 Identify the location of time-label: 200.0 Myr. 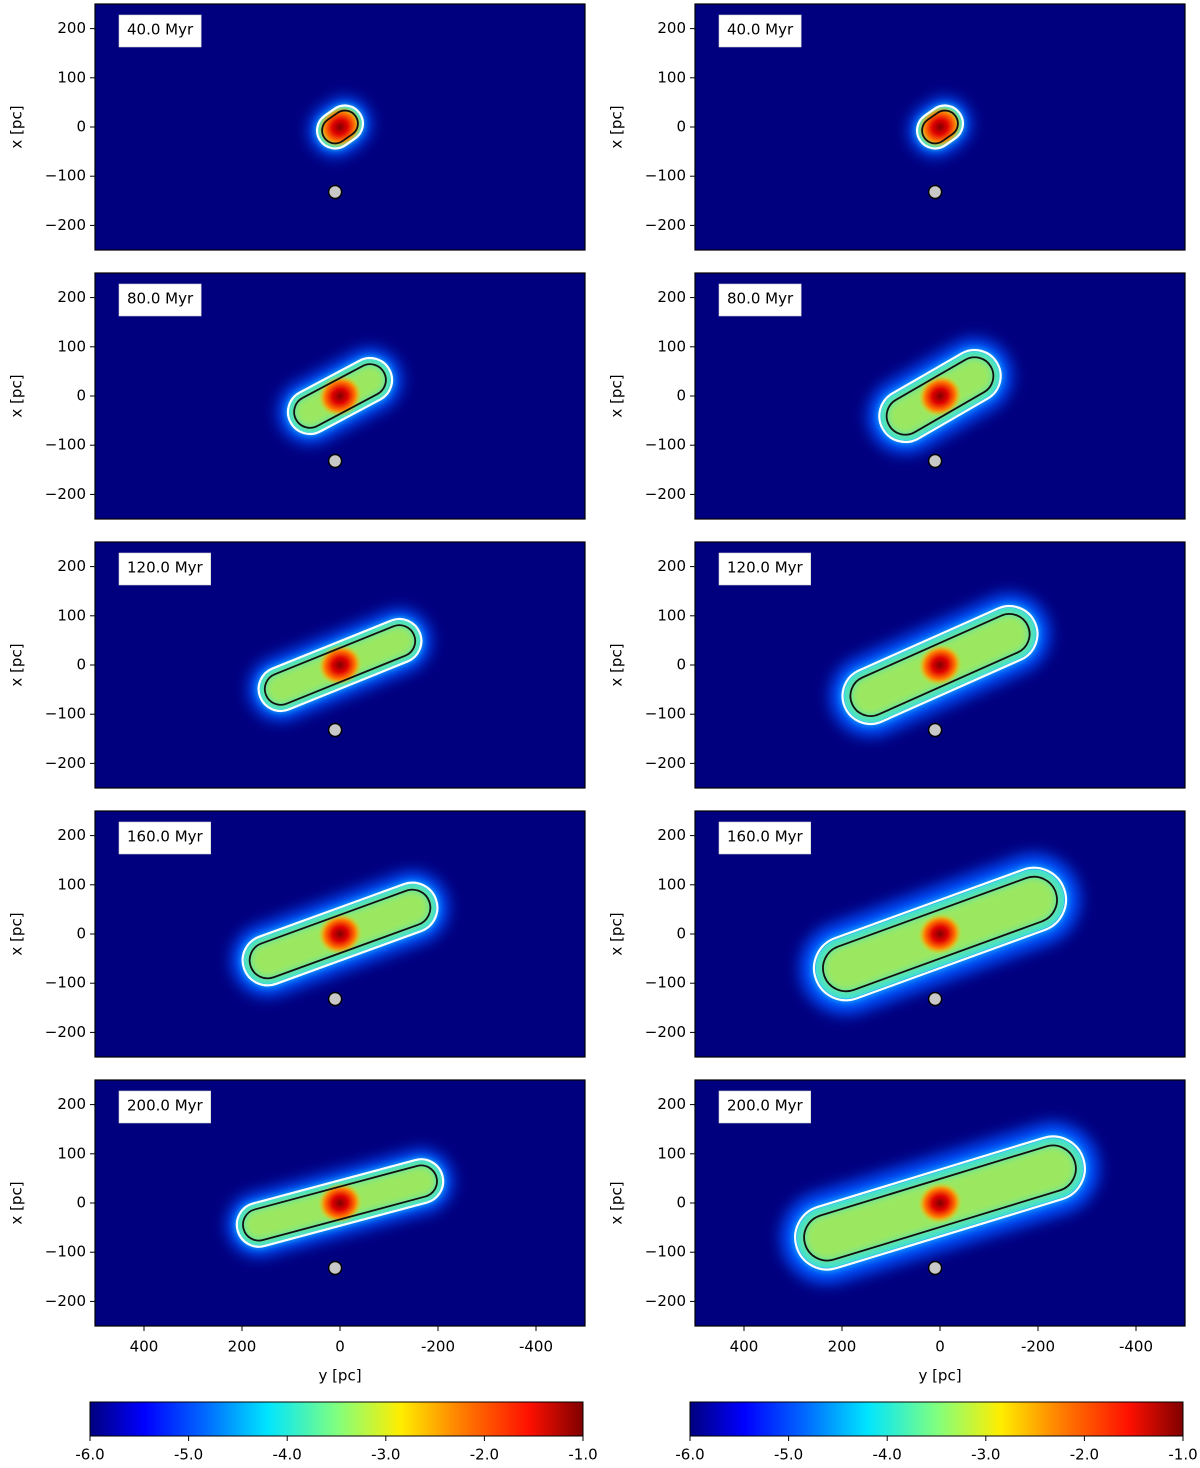
(765, 1106).